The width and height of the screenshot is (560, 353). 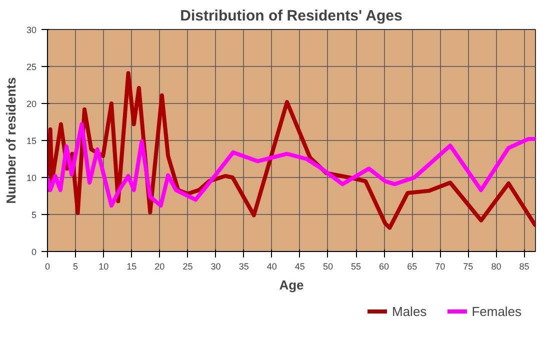 What do you see at coordinates (10, 140) in the screenshot?
I see `y-axis-title: Number of residents` at bounding box center [10, 140].